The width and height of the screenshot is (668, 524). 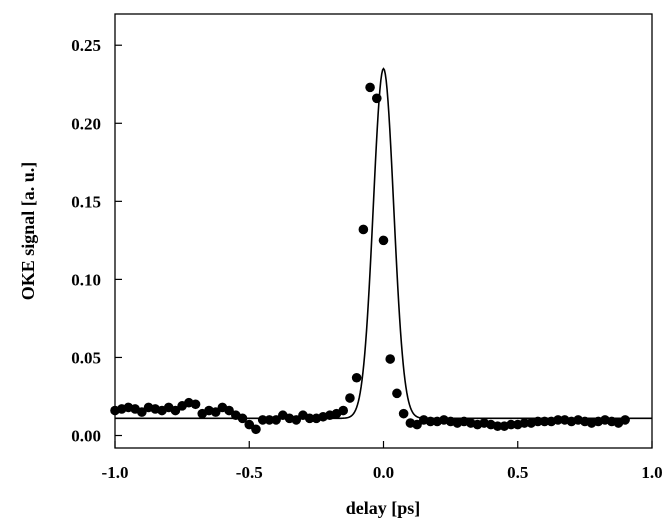 I want to click on x-tick-label: 0.5, so click(x=517, y=472).